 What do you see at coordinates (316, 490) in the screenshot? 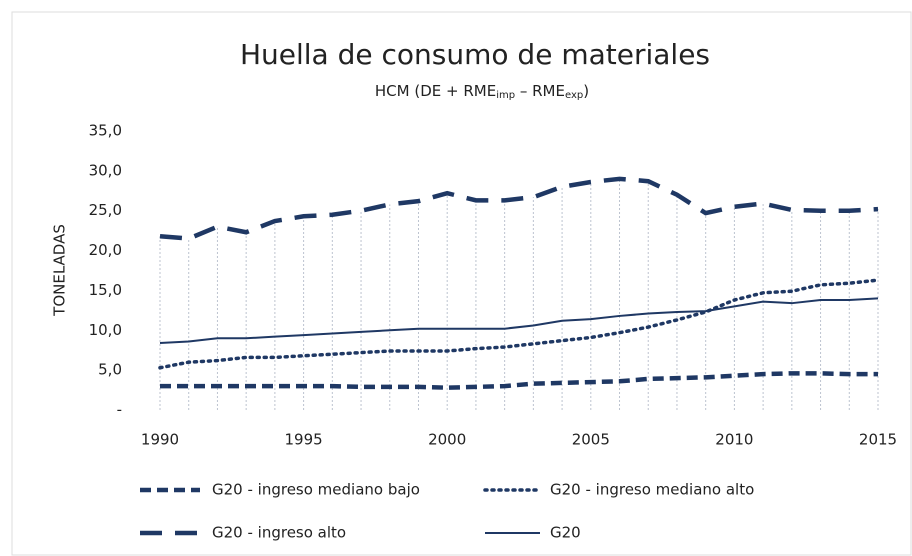
I see `legend-label: G20 - ingreso mediano bajo` at bounding box center [316, 490].